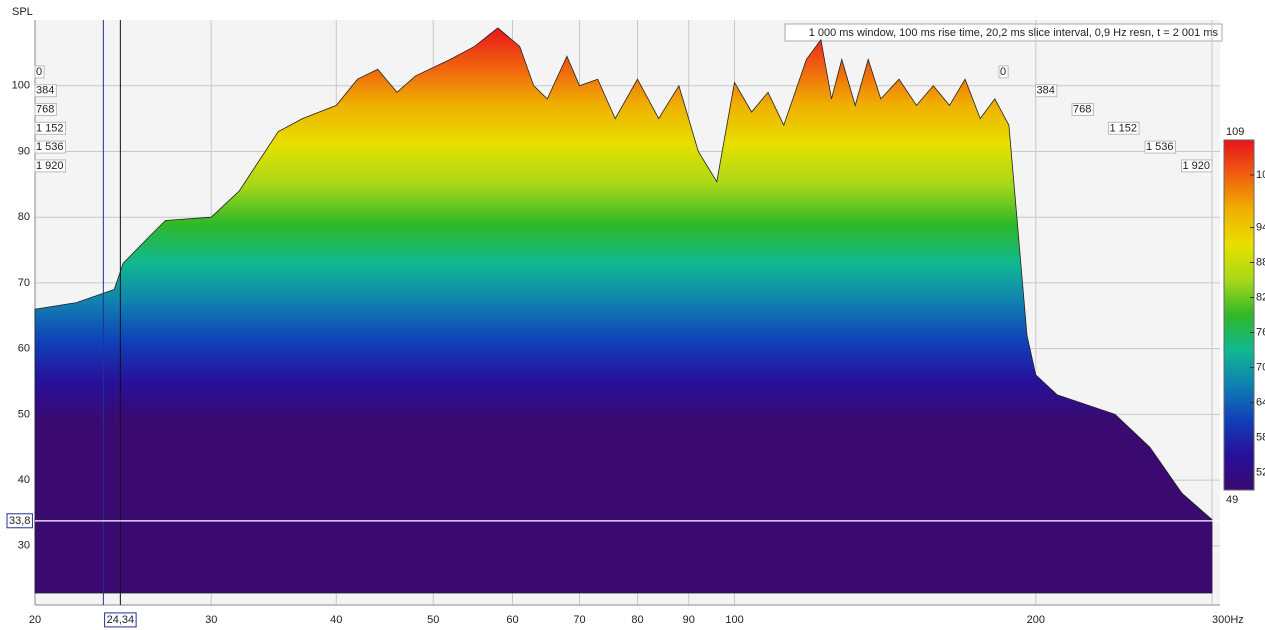  Describe the element at coordinates (1228, 620) in the screenshot. I see `x-tick-label: 300Hz` at that location.